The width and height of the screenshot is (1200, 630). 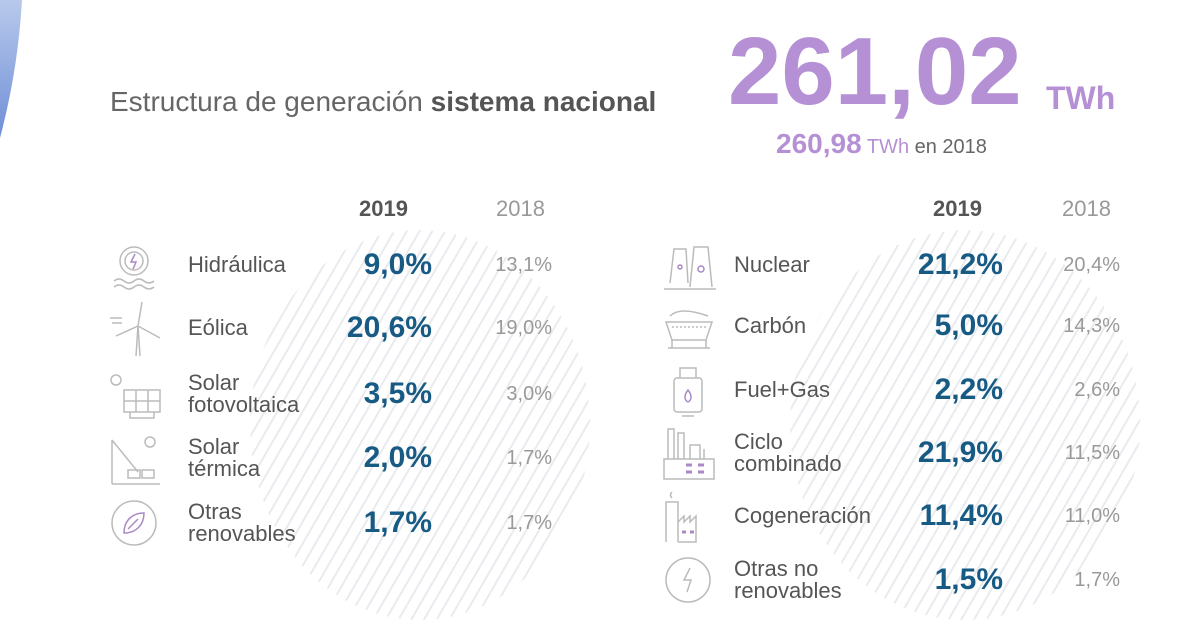 What do you see at coordinates (782, 389) in the screenshot?
I see `source-label: Fuel+Gas` at bounding box center [782, 389].